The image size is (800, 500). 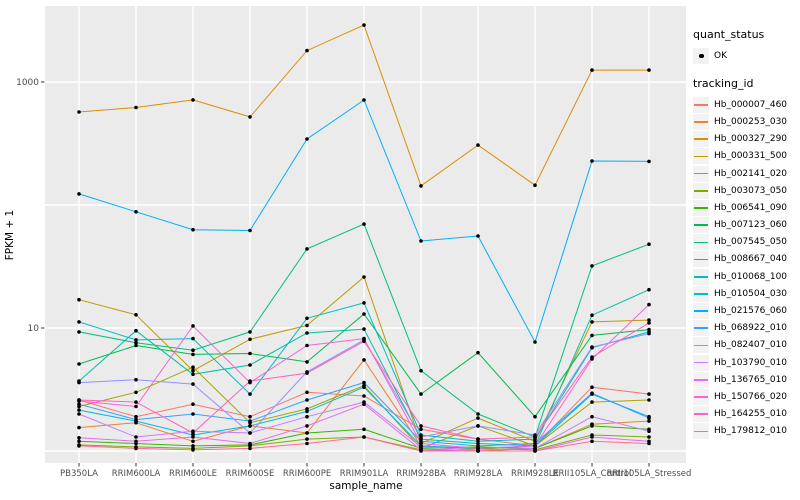 What do you see at coordinates (746, 276) in the screenshot?
I see `legend-item-Hb_010068_100: Hb_010068_100` at bounding box center [746, 276].